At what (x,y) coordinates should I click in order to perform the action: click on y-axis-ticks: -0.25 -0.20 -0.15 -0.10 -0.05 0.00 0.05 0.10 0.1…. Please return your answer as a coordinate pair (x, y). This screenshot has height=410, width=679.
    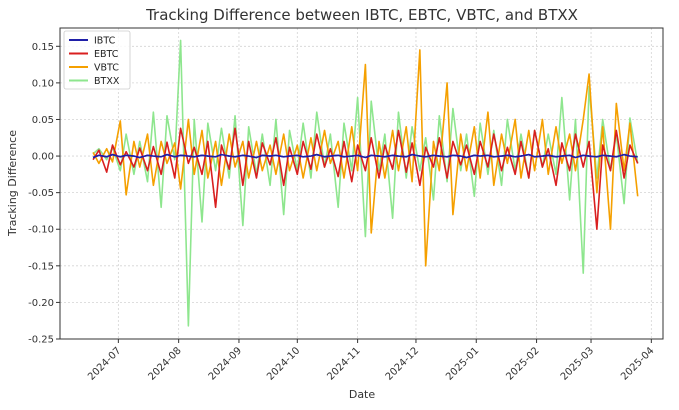
    Looking at the image, I should click on (44, 194).